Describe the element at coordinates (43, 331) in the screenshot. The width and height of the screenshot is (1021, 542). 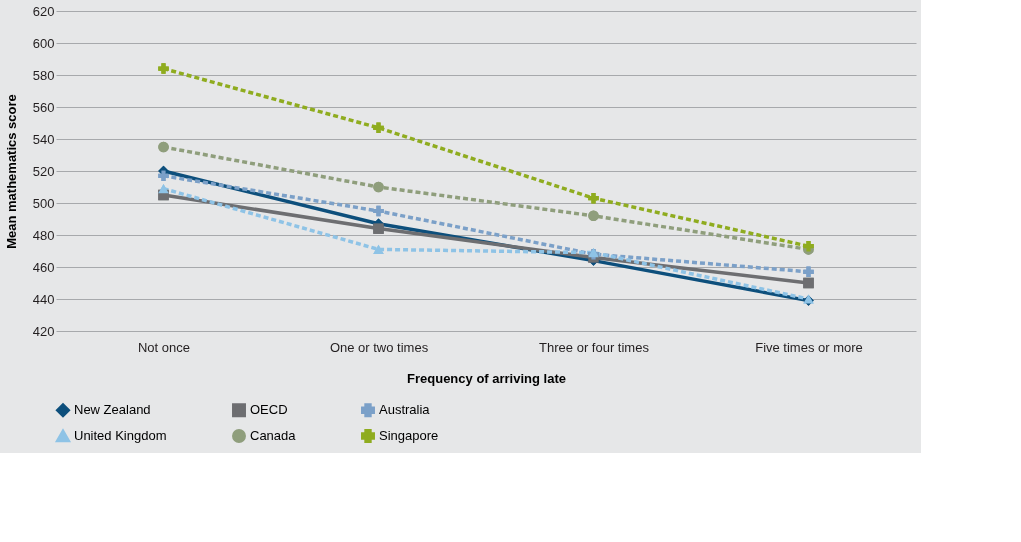
I see `y-tick-label: 420` at that location.